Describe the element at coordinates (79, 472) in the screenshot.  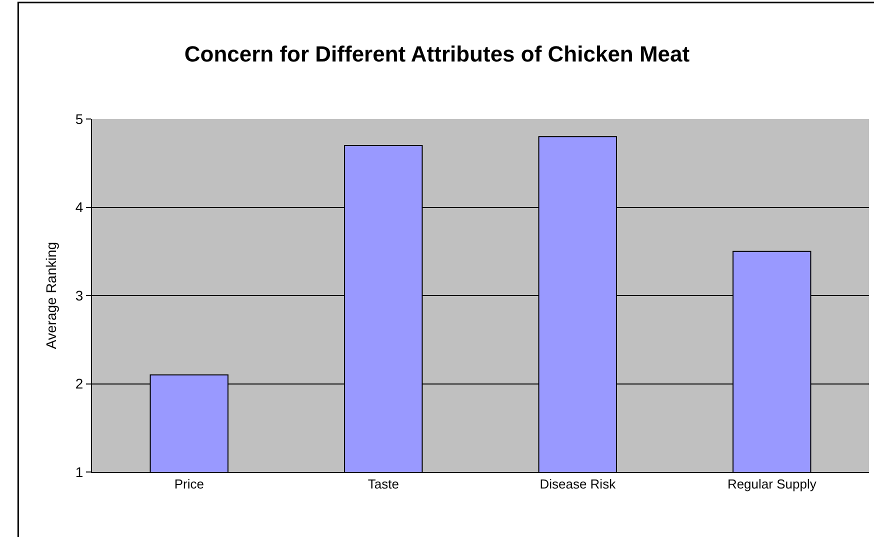
I see `y-tick-label: 1` at that location.